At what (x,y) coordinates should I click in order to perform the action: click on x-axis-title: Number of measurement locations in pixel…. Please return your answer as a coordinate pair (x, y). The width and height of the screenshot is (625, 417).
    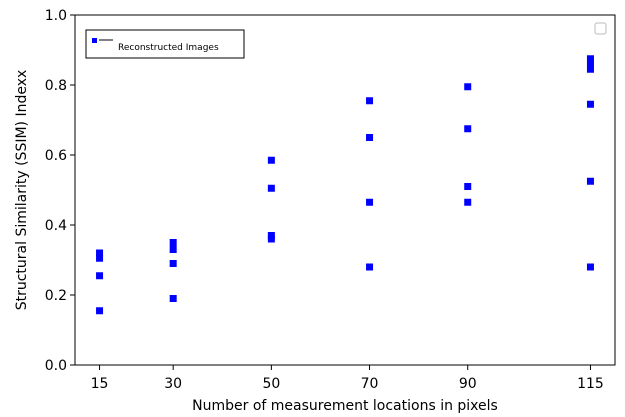
    Looking at the image, I should click on (345, 406).